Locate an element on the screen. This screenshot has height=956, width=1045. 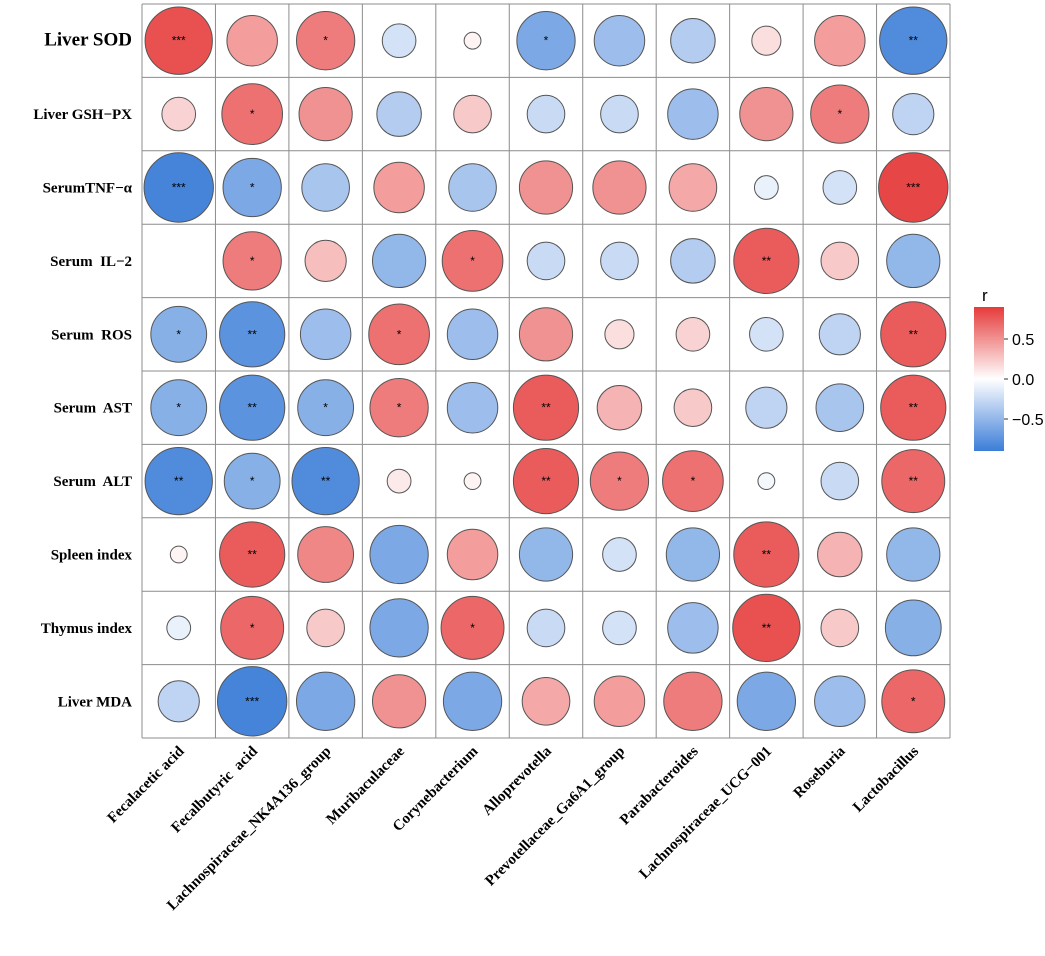
legend-colorbar is located at coordinates (989, 379).